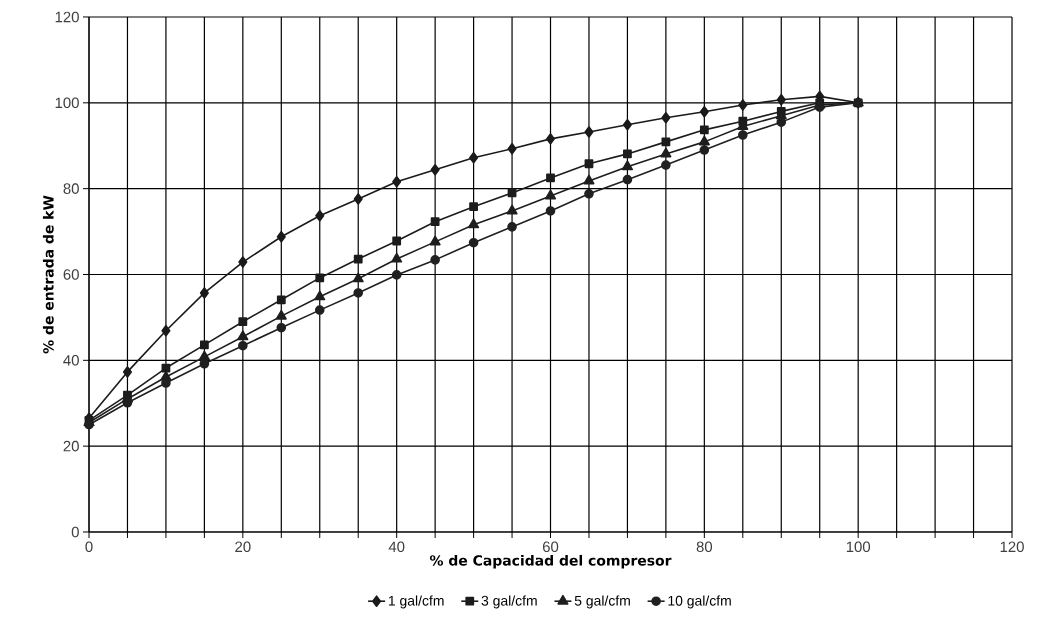 Image resolution: width=1040 pixels, height=639 pixels. What do you see at coordinates (550, 547) in the screenshot?
I see `x-tick-label: 60` at bounding box center [550, 547].